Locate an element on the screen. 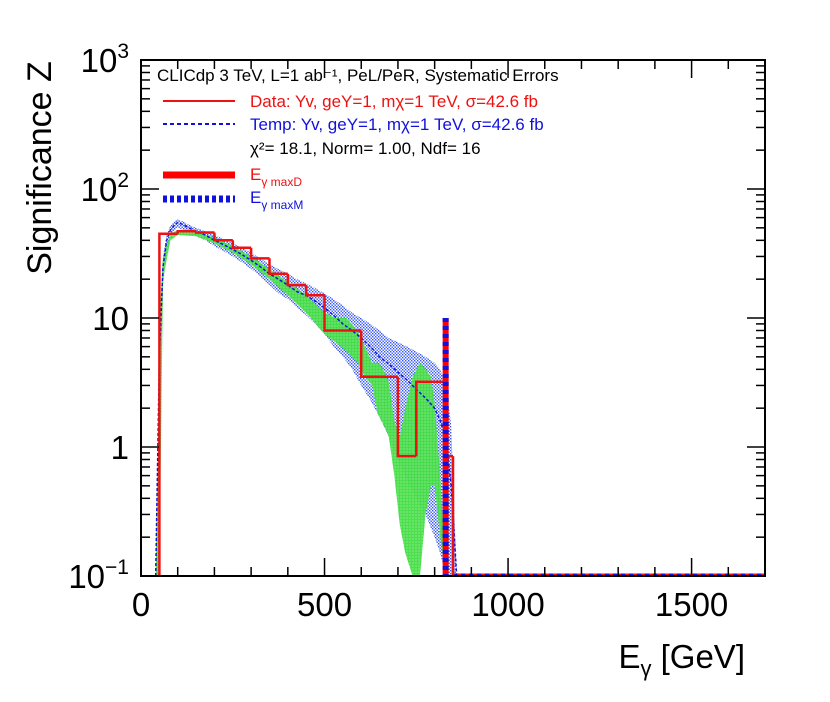 The height and width of the screenshot is (702, 830). legend-emaxd-text: Eγ maxD is located at coordinates (276, 177).